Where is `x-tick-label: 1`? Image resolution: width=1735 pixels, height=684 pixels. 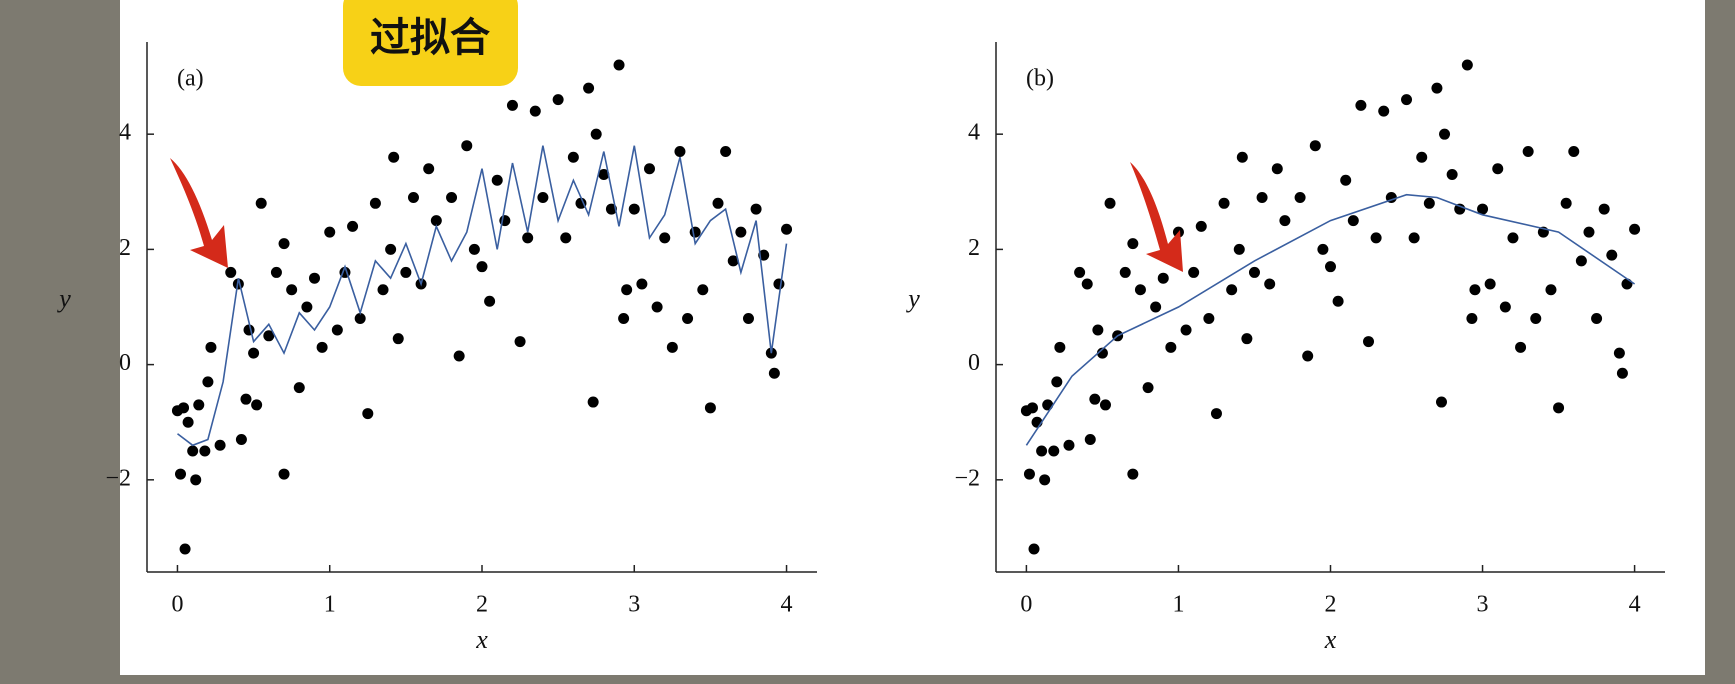
x-tick-label: 1 is located at coordinates (1178, 605).